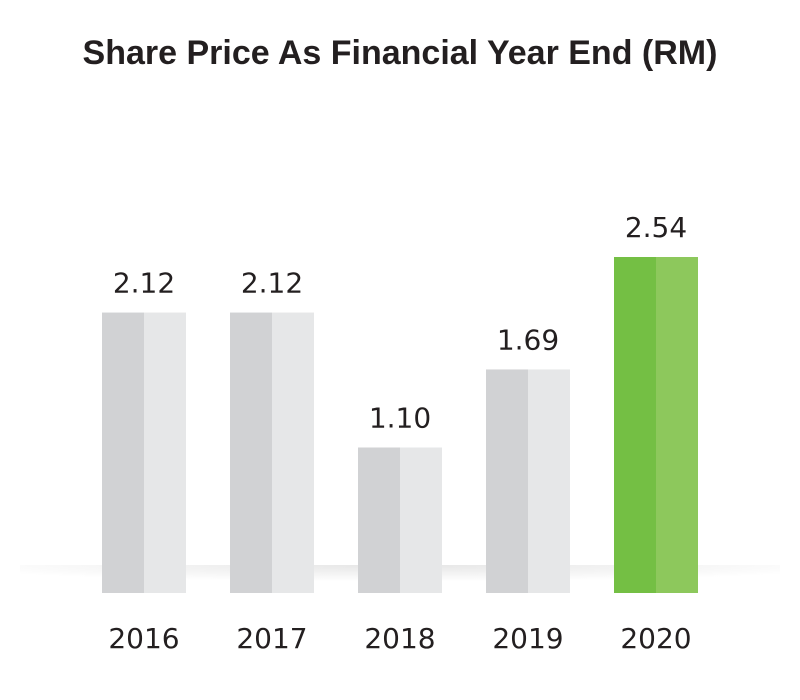  What do you see at coordinates (143, 638) in the screenshot?
I see `x-tick-label-2016: 2016` at bounding box center [143, 638].